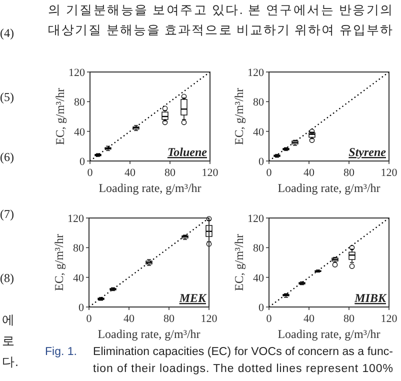 This screenshot has width=401, height=381. Describe the element at coordinates (7, 157) in the screenshot. I see `text: (6)` at that location.